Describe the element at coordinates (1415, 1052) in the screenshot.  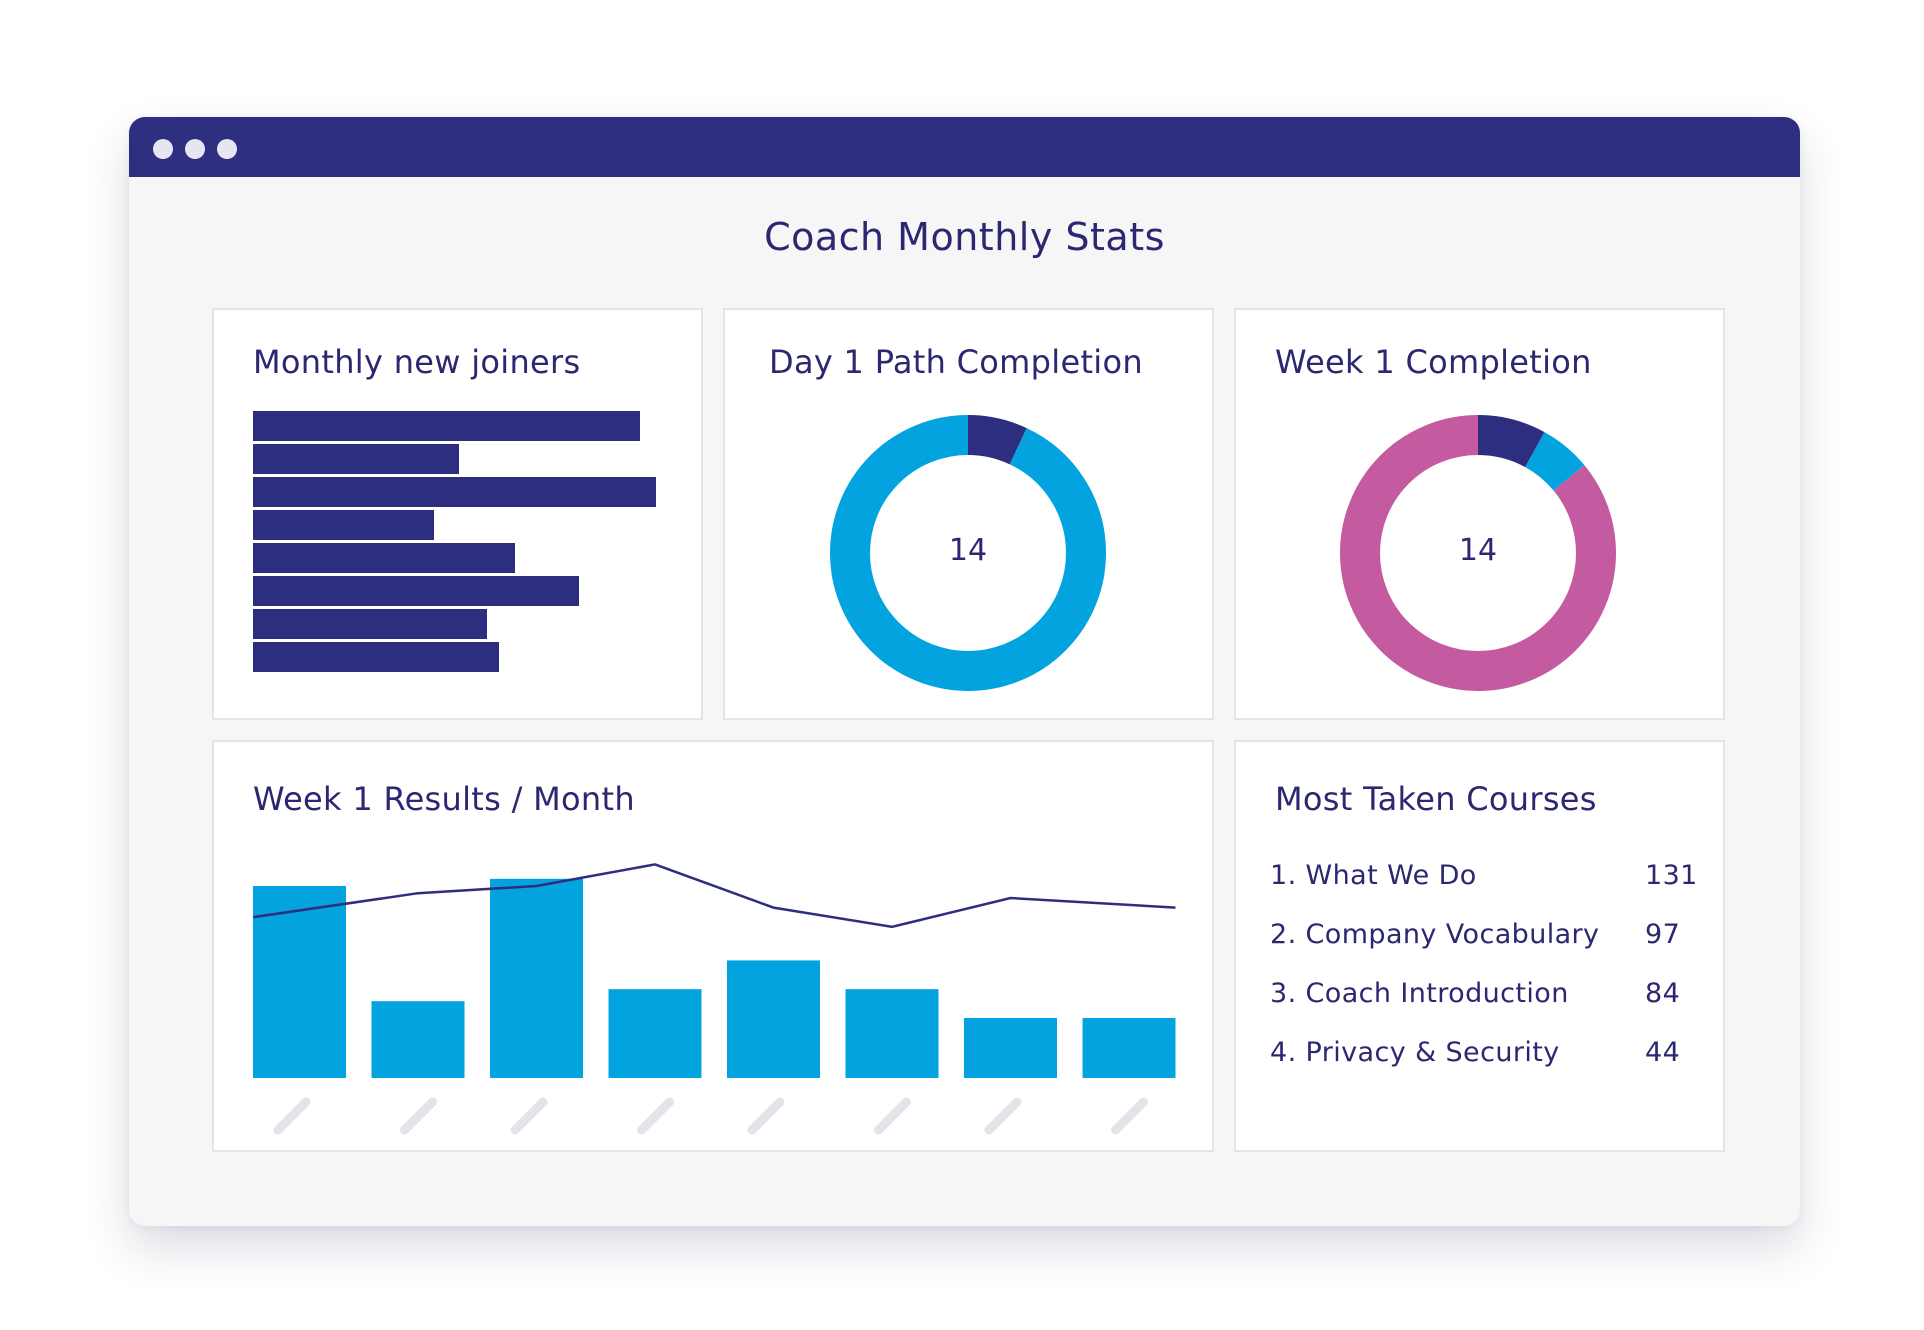
I see `course-label: 4. Privacy & Security` at that location.